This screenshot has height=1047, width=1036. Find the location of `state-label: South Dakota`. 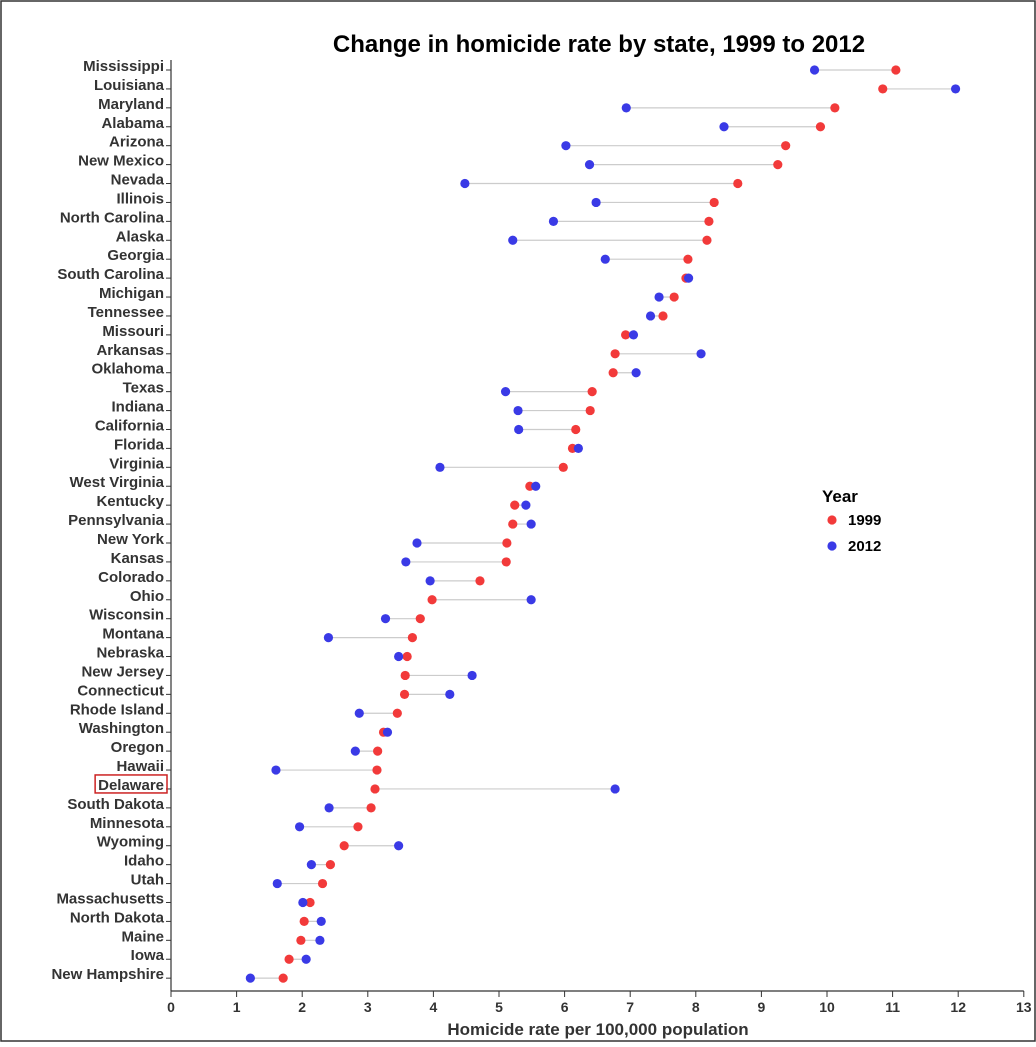

state-label: South Dakota is located at coordinates (115, 804).